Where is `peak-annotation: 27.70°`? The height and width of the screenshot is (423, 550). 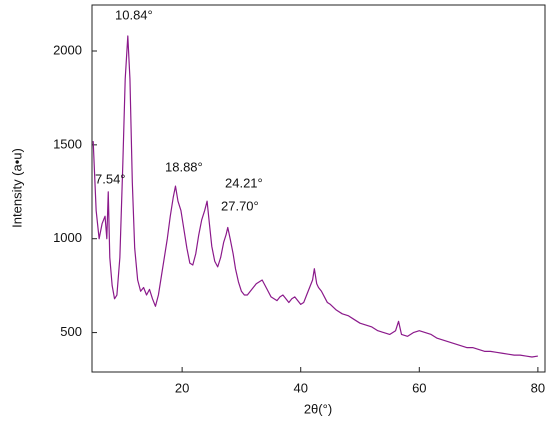 peak-annotation: 27.70° is located at coordinates (240, 205).